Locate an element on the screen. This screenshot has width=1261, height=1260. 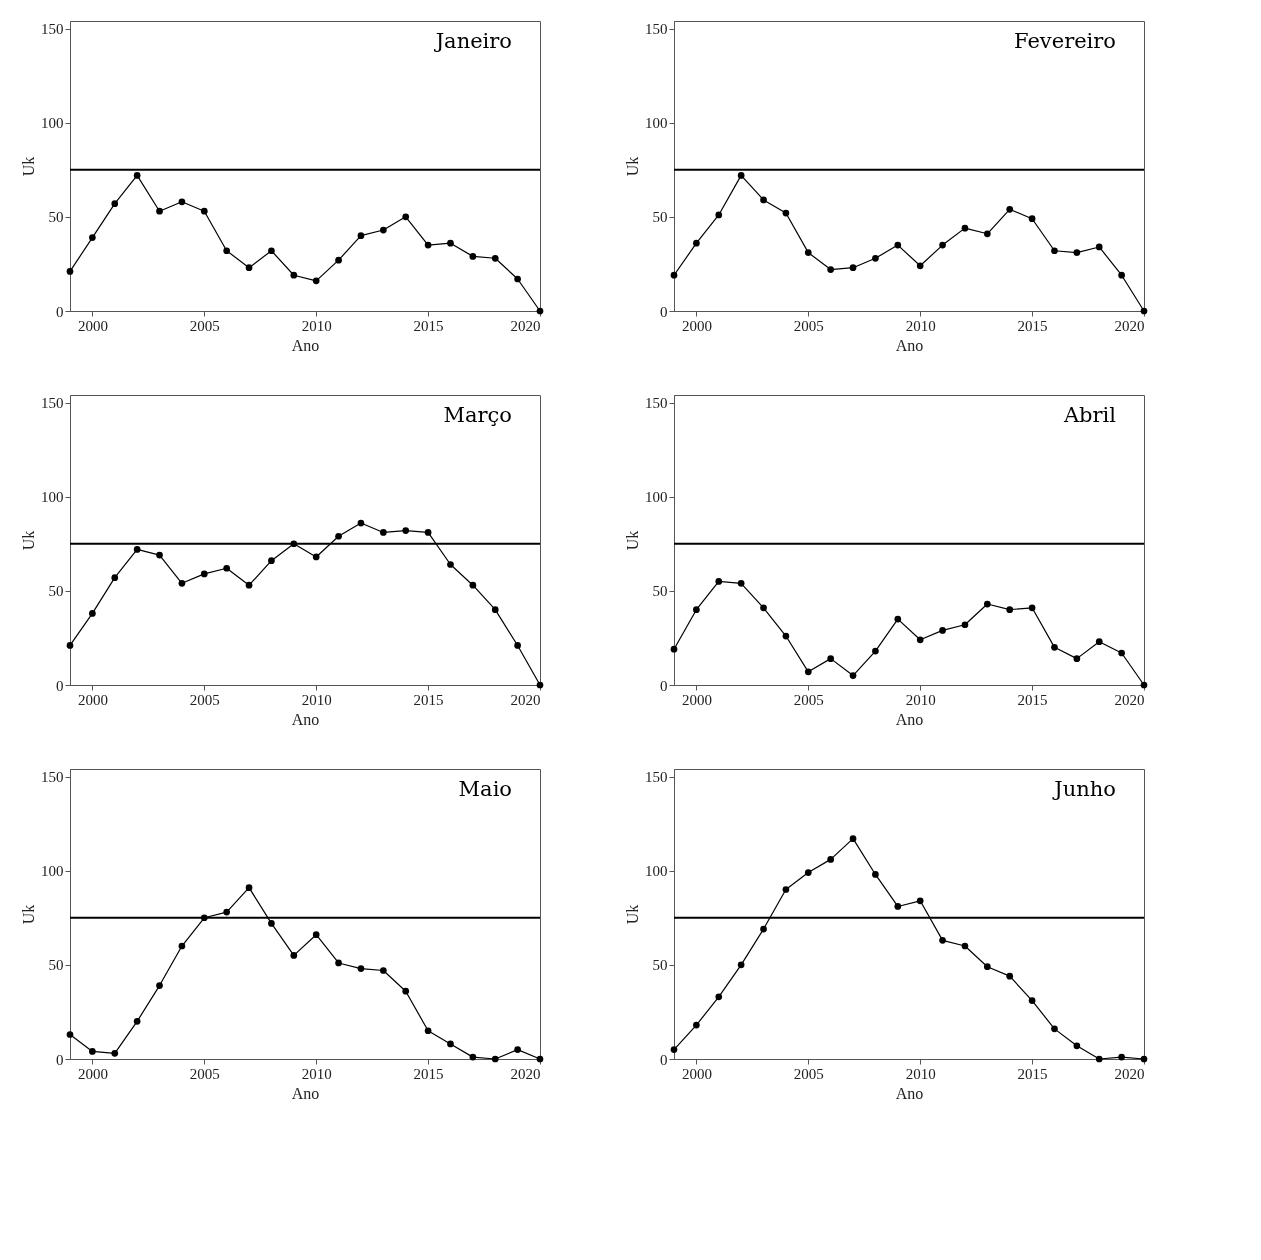
chart-title: Abril is located at coordinates (1089, 415).